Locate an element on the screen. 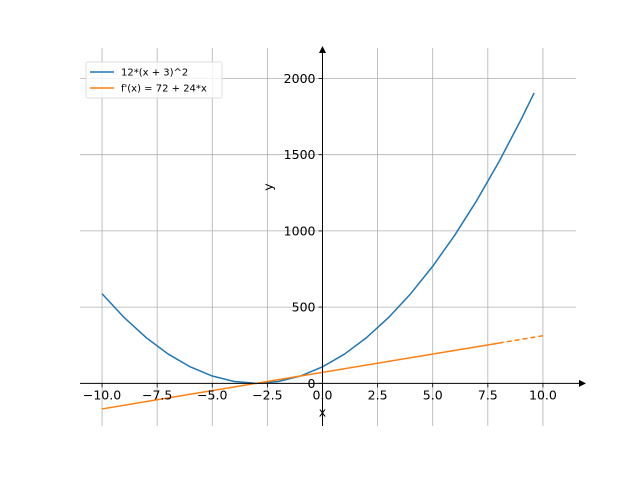 The width and height of the screenshot is (640, 480). x-axis-label: x is located at coordinates (322, 411).